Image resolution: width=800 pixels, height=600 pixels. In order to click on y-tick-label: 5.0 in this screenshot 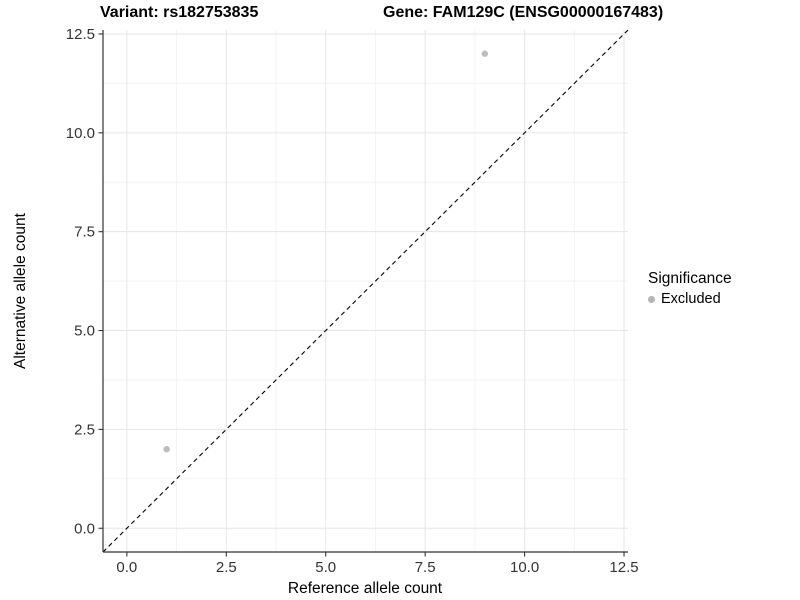, I will do `click(84, 331)`.